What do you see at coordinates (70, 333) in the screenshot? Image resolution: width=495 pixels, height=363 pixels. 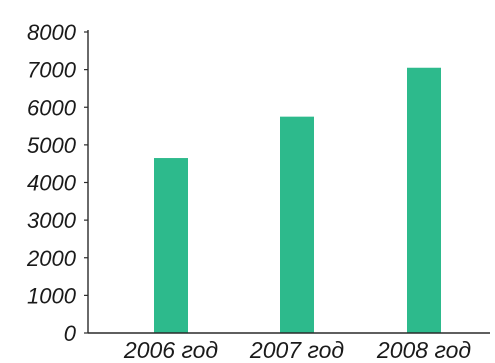 I see `y-tick-label: 0` at bounding box center [70, 333].